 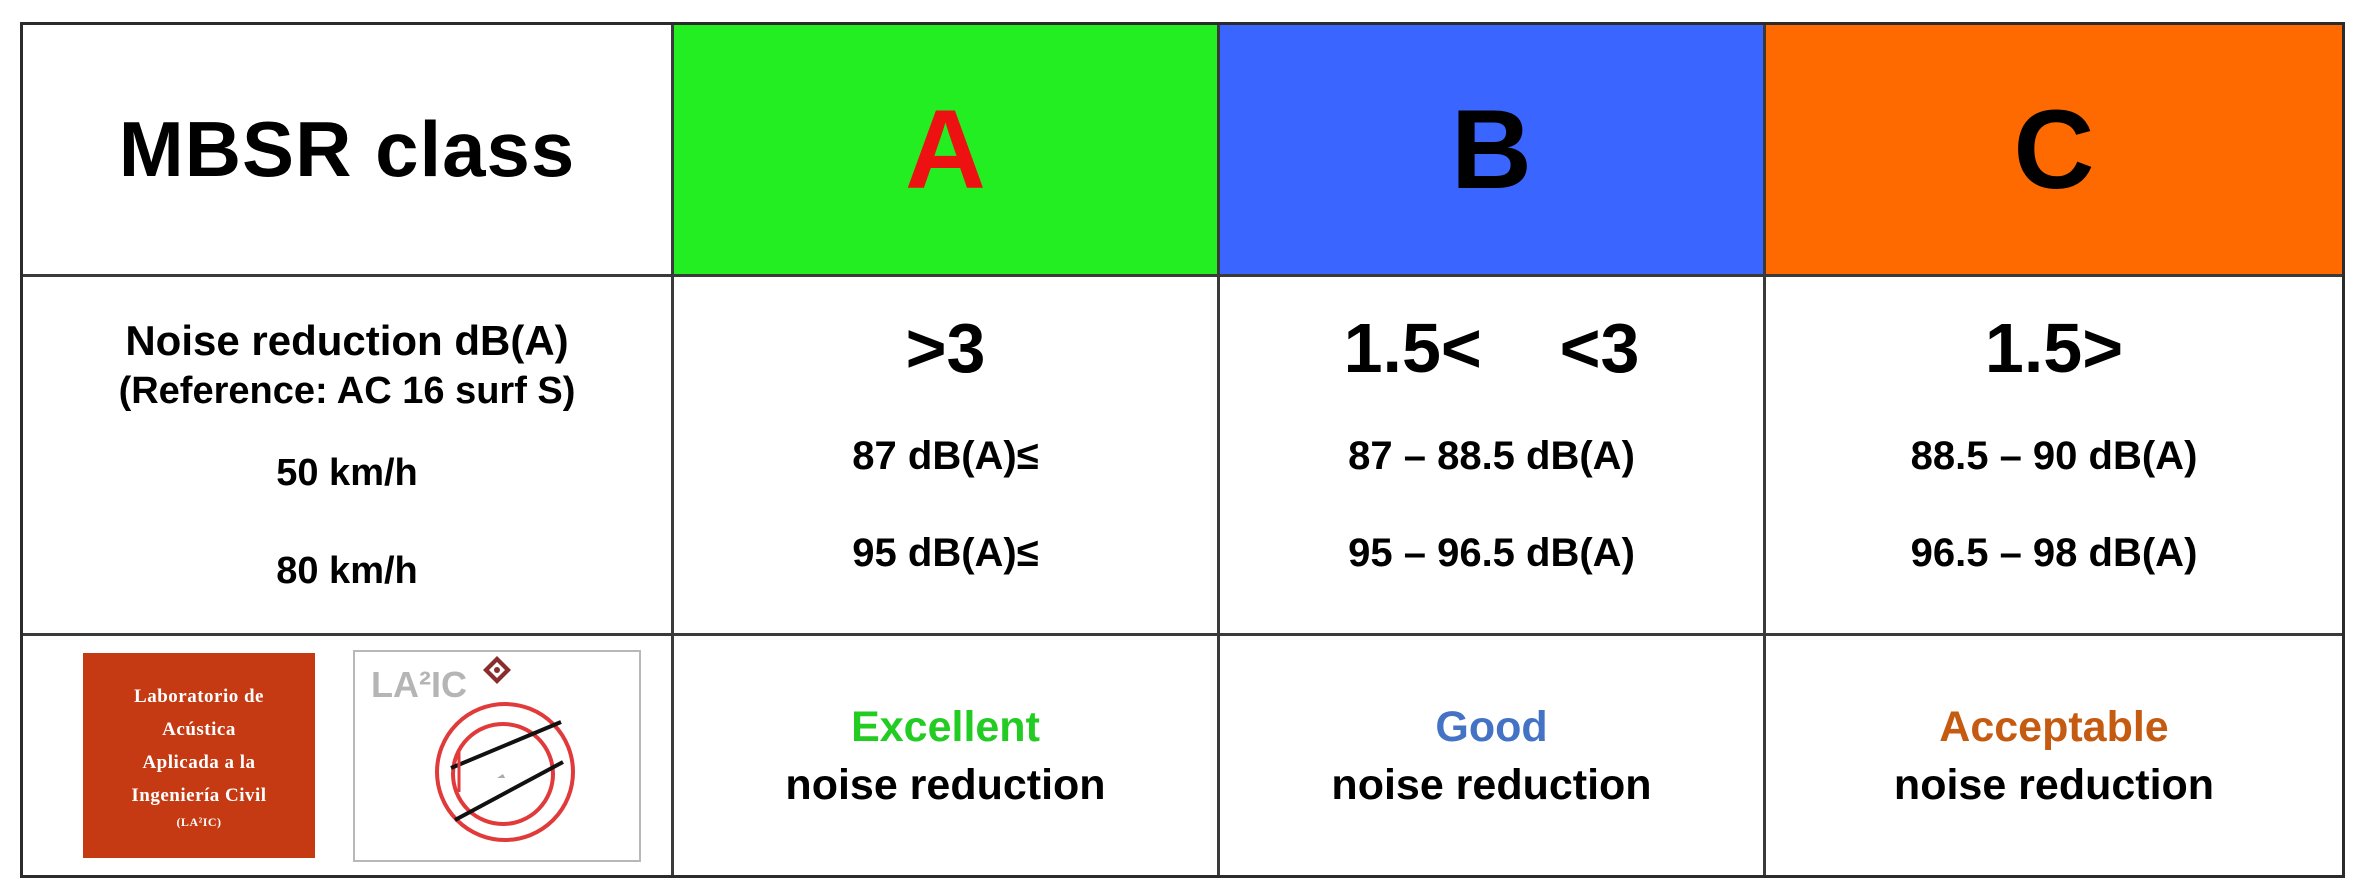 What do you see at coordinates (945, 726) in the screenshot?
I see `class-a-rating: Excellent` at bounding box center [945, 726].